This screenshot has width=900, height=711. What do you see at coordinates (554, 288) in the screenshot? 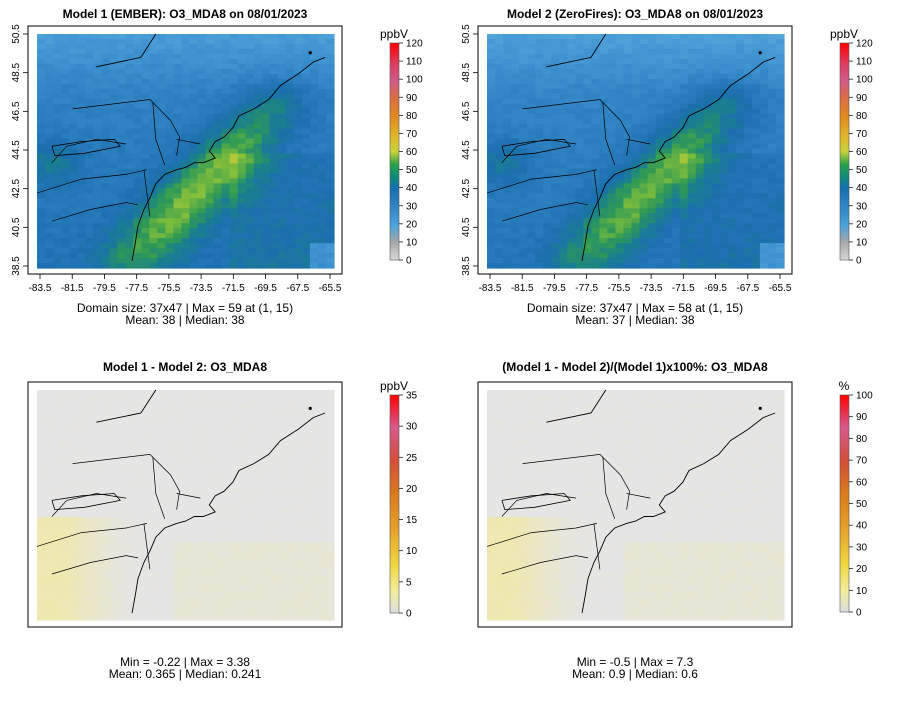
I see `x-tick-label: -79.5` at bounding box center [554, 288].